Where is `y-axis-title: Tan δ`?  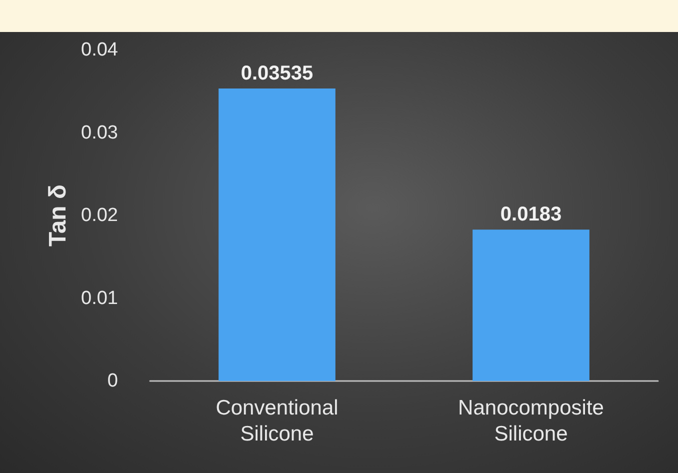 y-axis-title: Tan δ is located at coordinates (58, 215).